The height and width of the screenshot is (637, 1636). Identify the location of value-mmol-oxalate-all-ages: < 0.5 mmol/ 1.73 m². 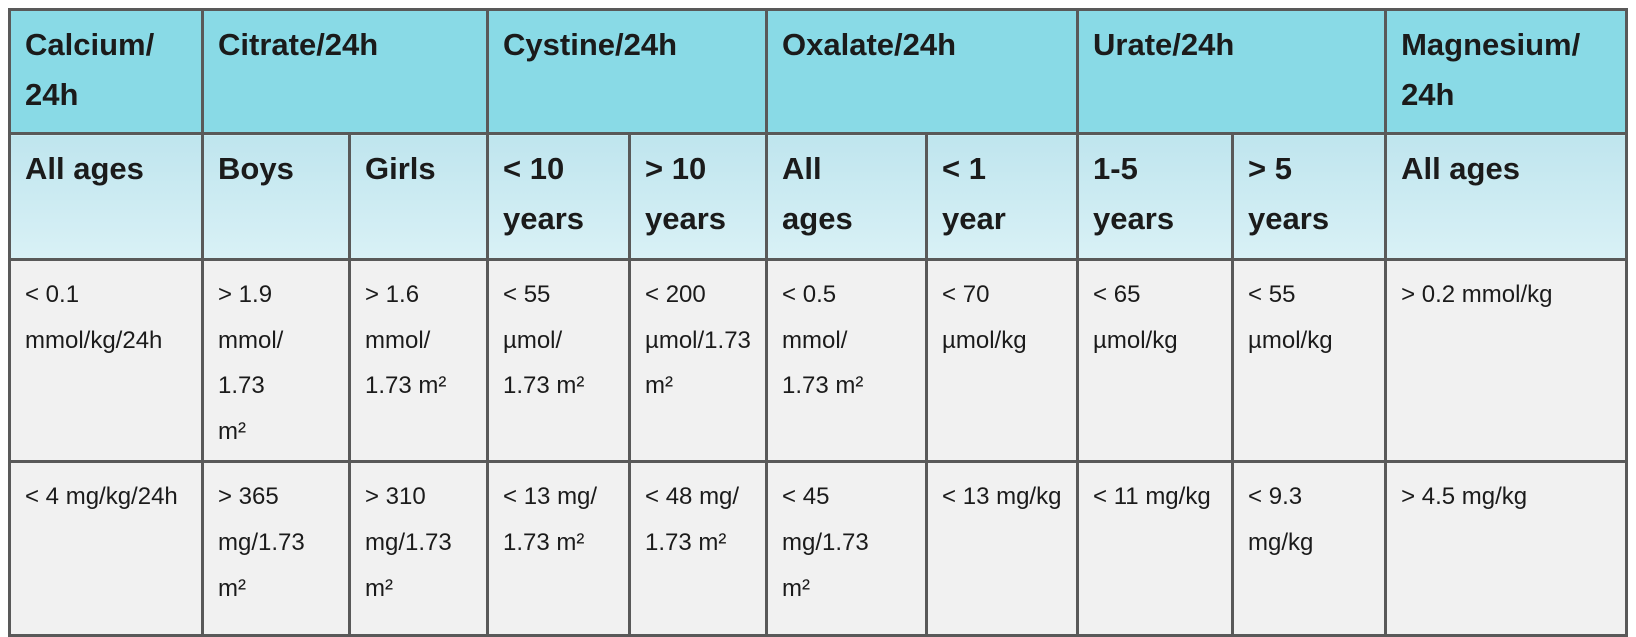
(847, 360).